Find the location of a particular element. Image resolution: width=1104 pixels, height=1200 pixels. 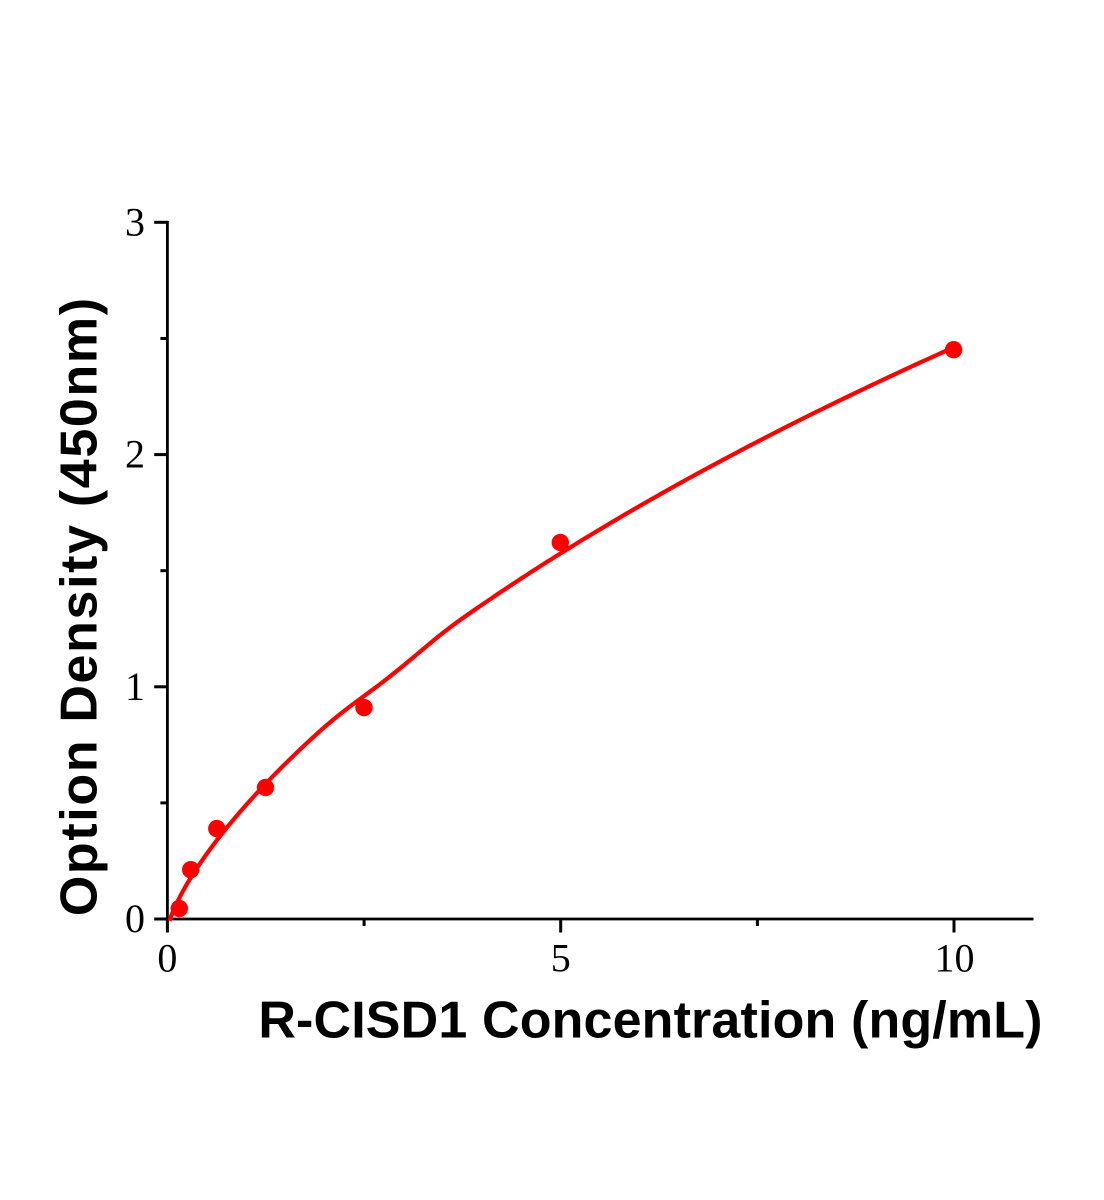

svg-text: 3 is located at coordinates (135, 221).